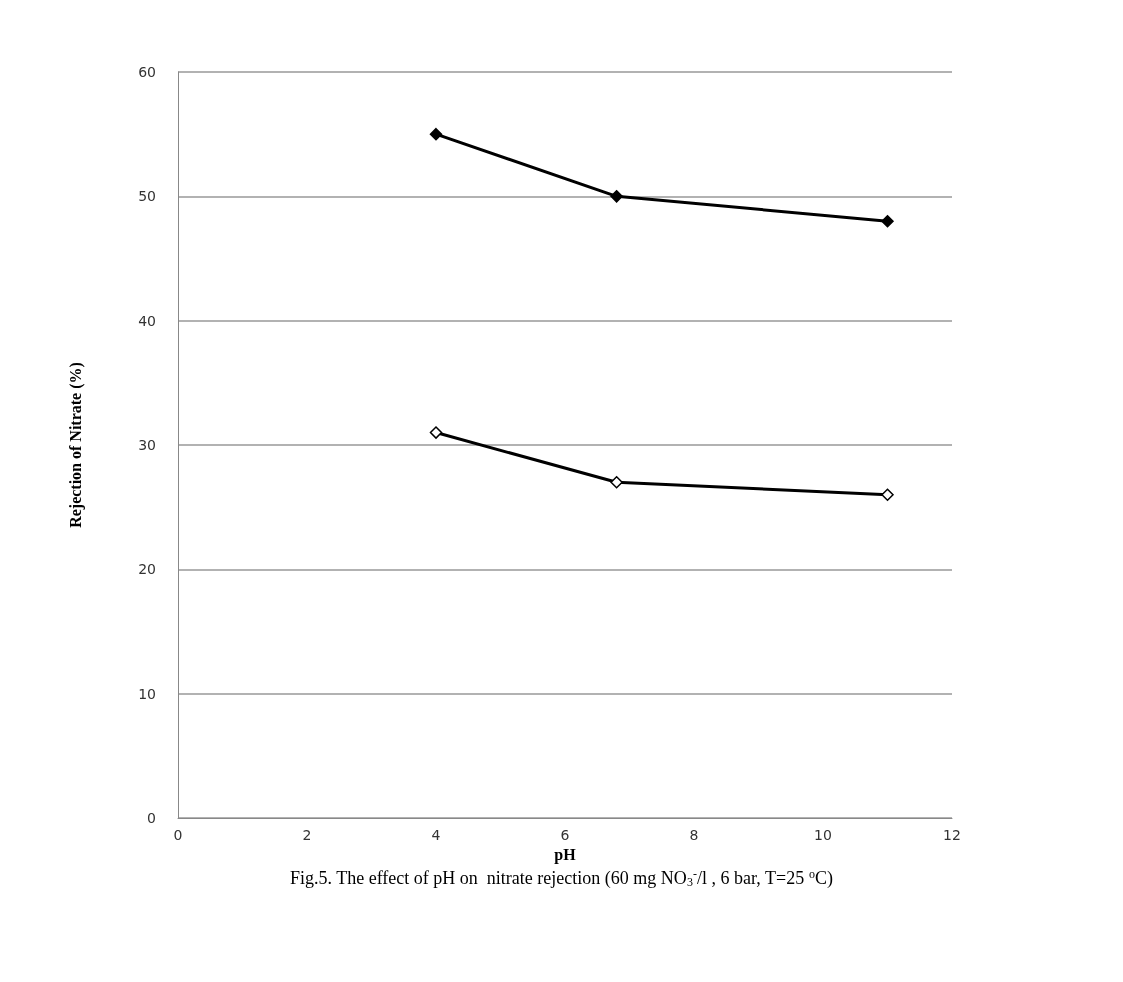 This screenshot has height=982, width=1123. What do you see at coordinates (147, 569) in the screenshot?
I see `y-tick-label: 20` at bounding box center [147, 569].